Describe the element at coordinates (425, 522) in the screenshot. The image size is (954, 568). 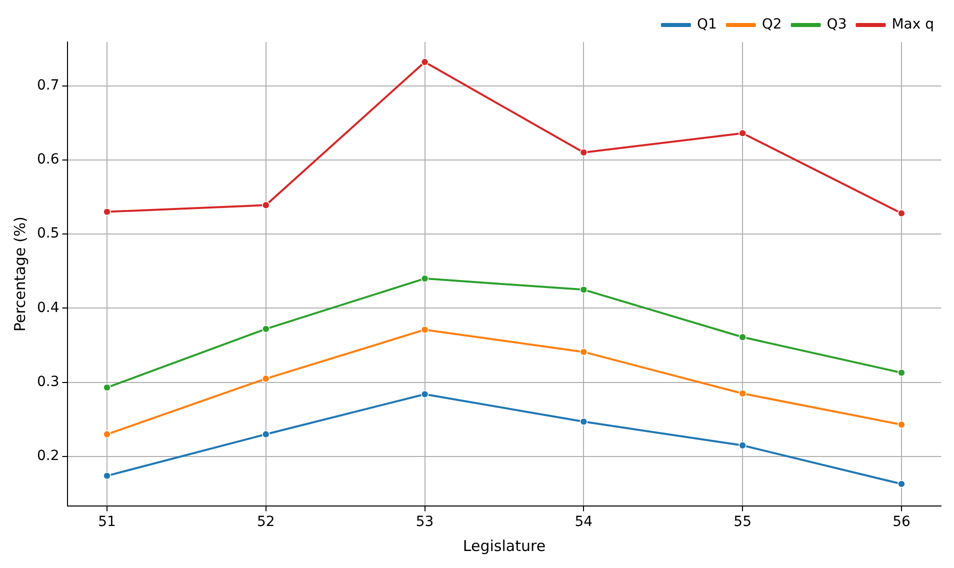
I see `x-tick-label: 53` at that location.